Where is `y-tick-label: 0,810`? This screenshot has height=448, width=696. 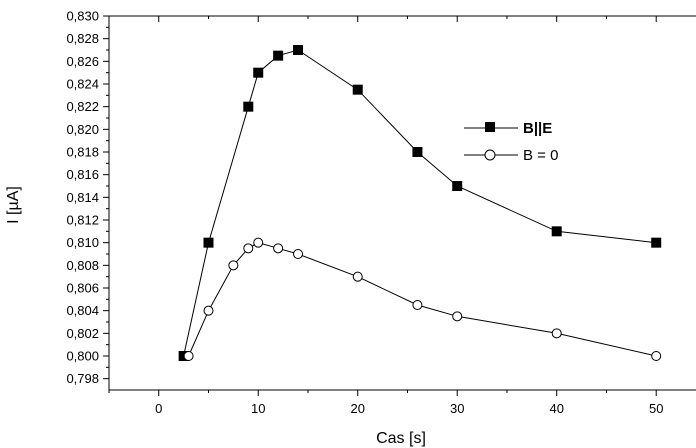
y-tick-label: 0,810 is located at coordinates (82, 242).